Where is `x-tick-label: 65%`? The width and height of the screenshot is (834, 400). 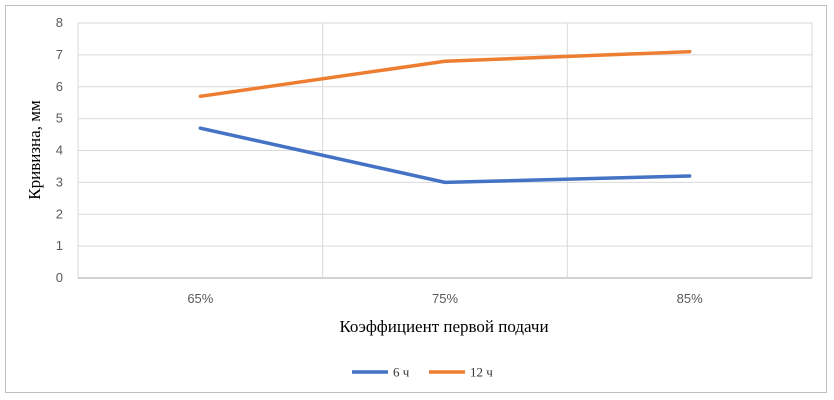 x-tick-label: 65% is located at coordinates (200, 298).